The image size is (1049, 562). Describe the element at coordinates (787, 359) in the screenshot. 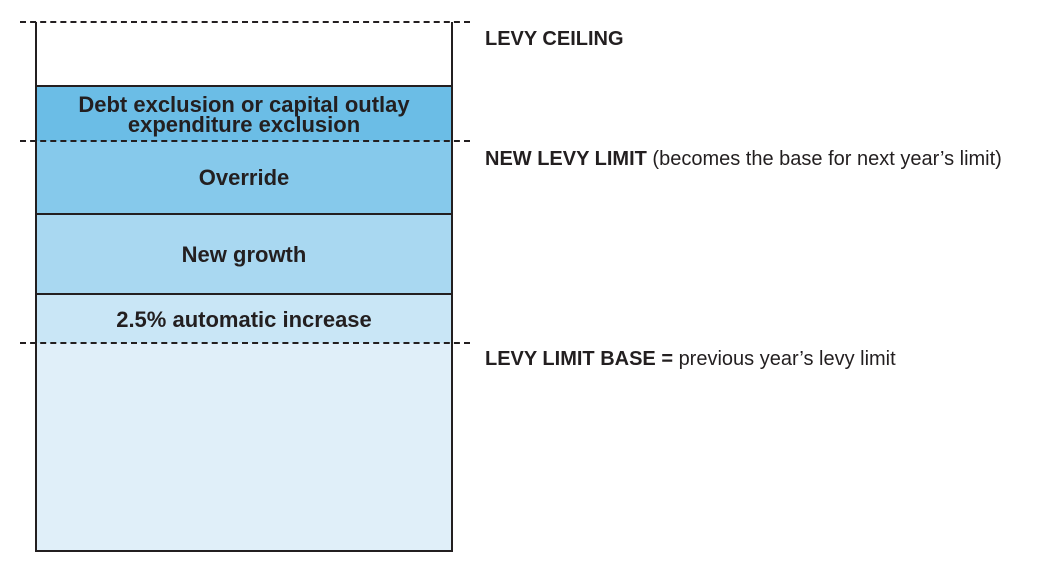

I see `levy-limit-base-note: previous year’s levy limit` at that location.